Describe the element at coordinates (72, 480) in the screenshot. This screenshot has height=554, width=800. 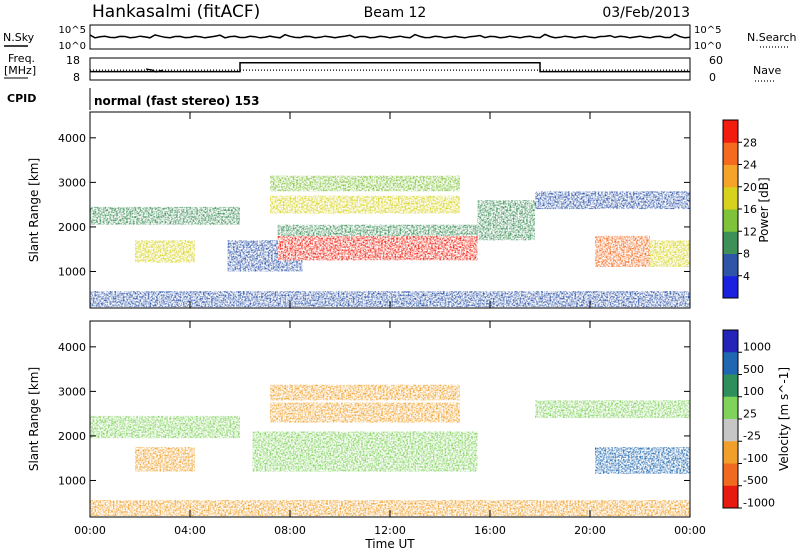
I see `velocity-panel-ytick-label: 1000` at that location.